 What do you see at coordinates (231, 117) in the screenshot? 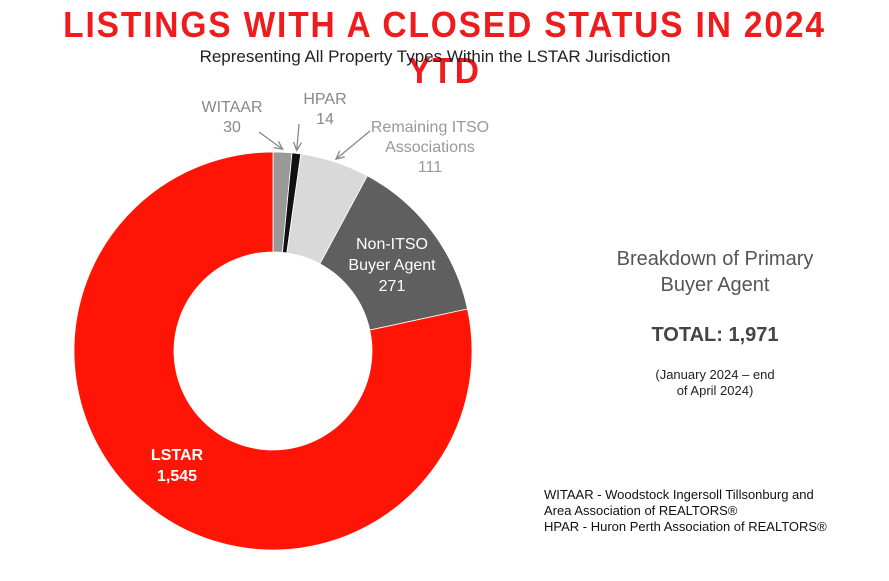
I see `slice-label-witaar: WITAAR 30` at bounding box center [231, 117].